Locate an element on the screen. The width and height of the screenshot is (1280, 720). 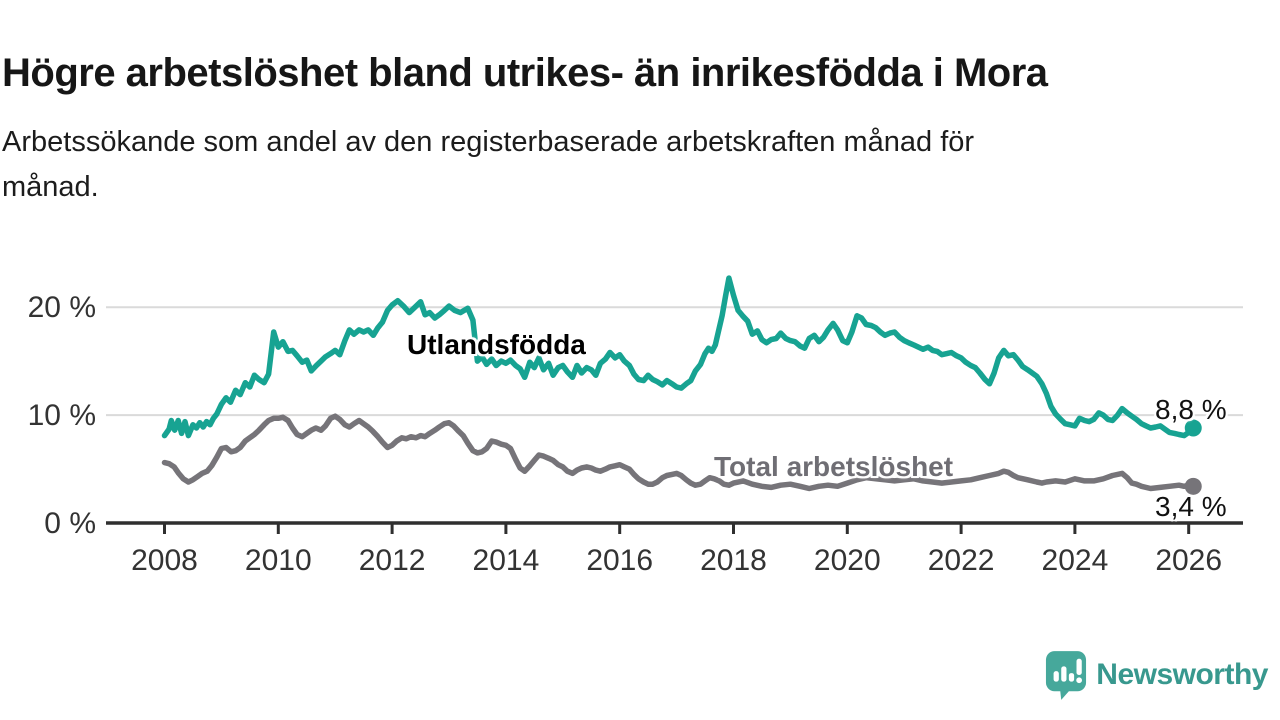
end-value-utlandsfodda: 8,8 % is located at coordinates (1191, 409).